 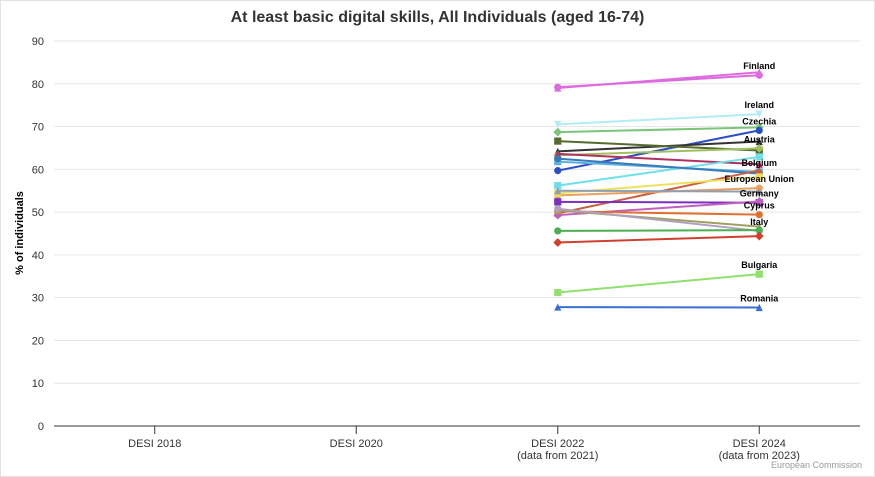 I want to click on series-label-13: European Union, so click(x=760, y=179).